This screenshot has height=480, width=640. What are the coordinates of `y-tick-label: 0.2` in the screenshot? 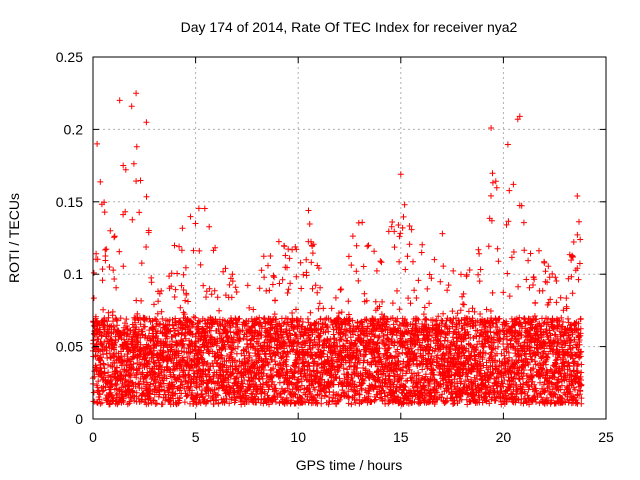 It's located at (74, 129).